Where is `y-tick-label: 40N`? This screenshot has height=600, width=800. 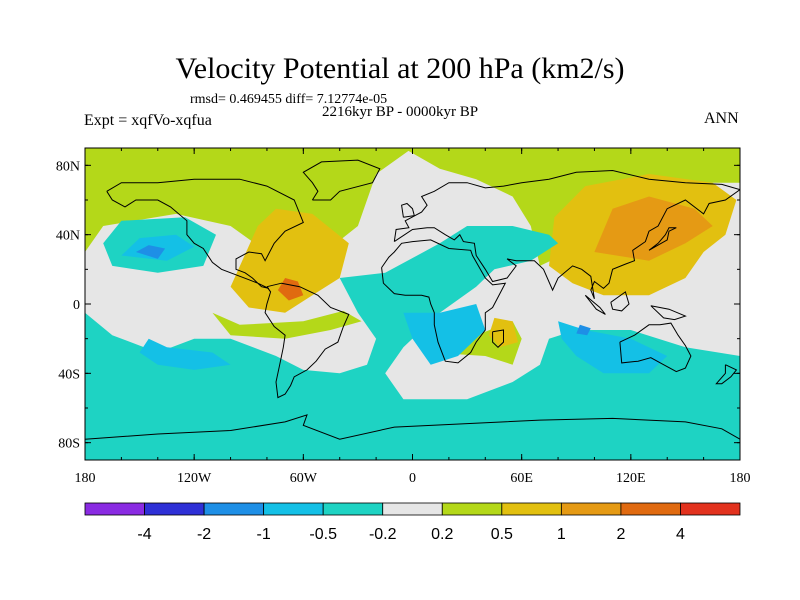 y-tick-label: 40N is located at coordinates (68, 236).